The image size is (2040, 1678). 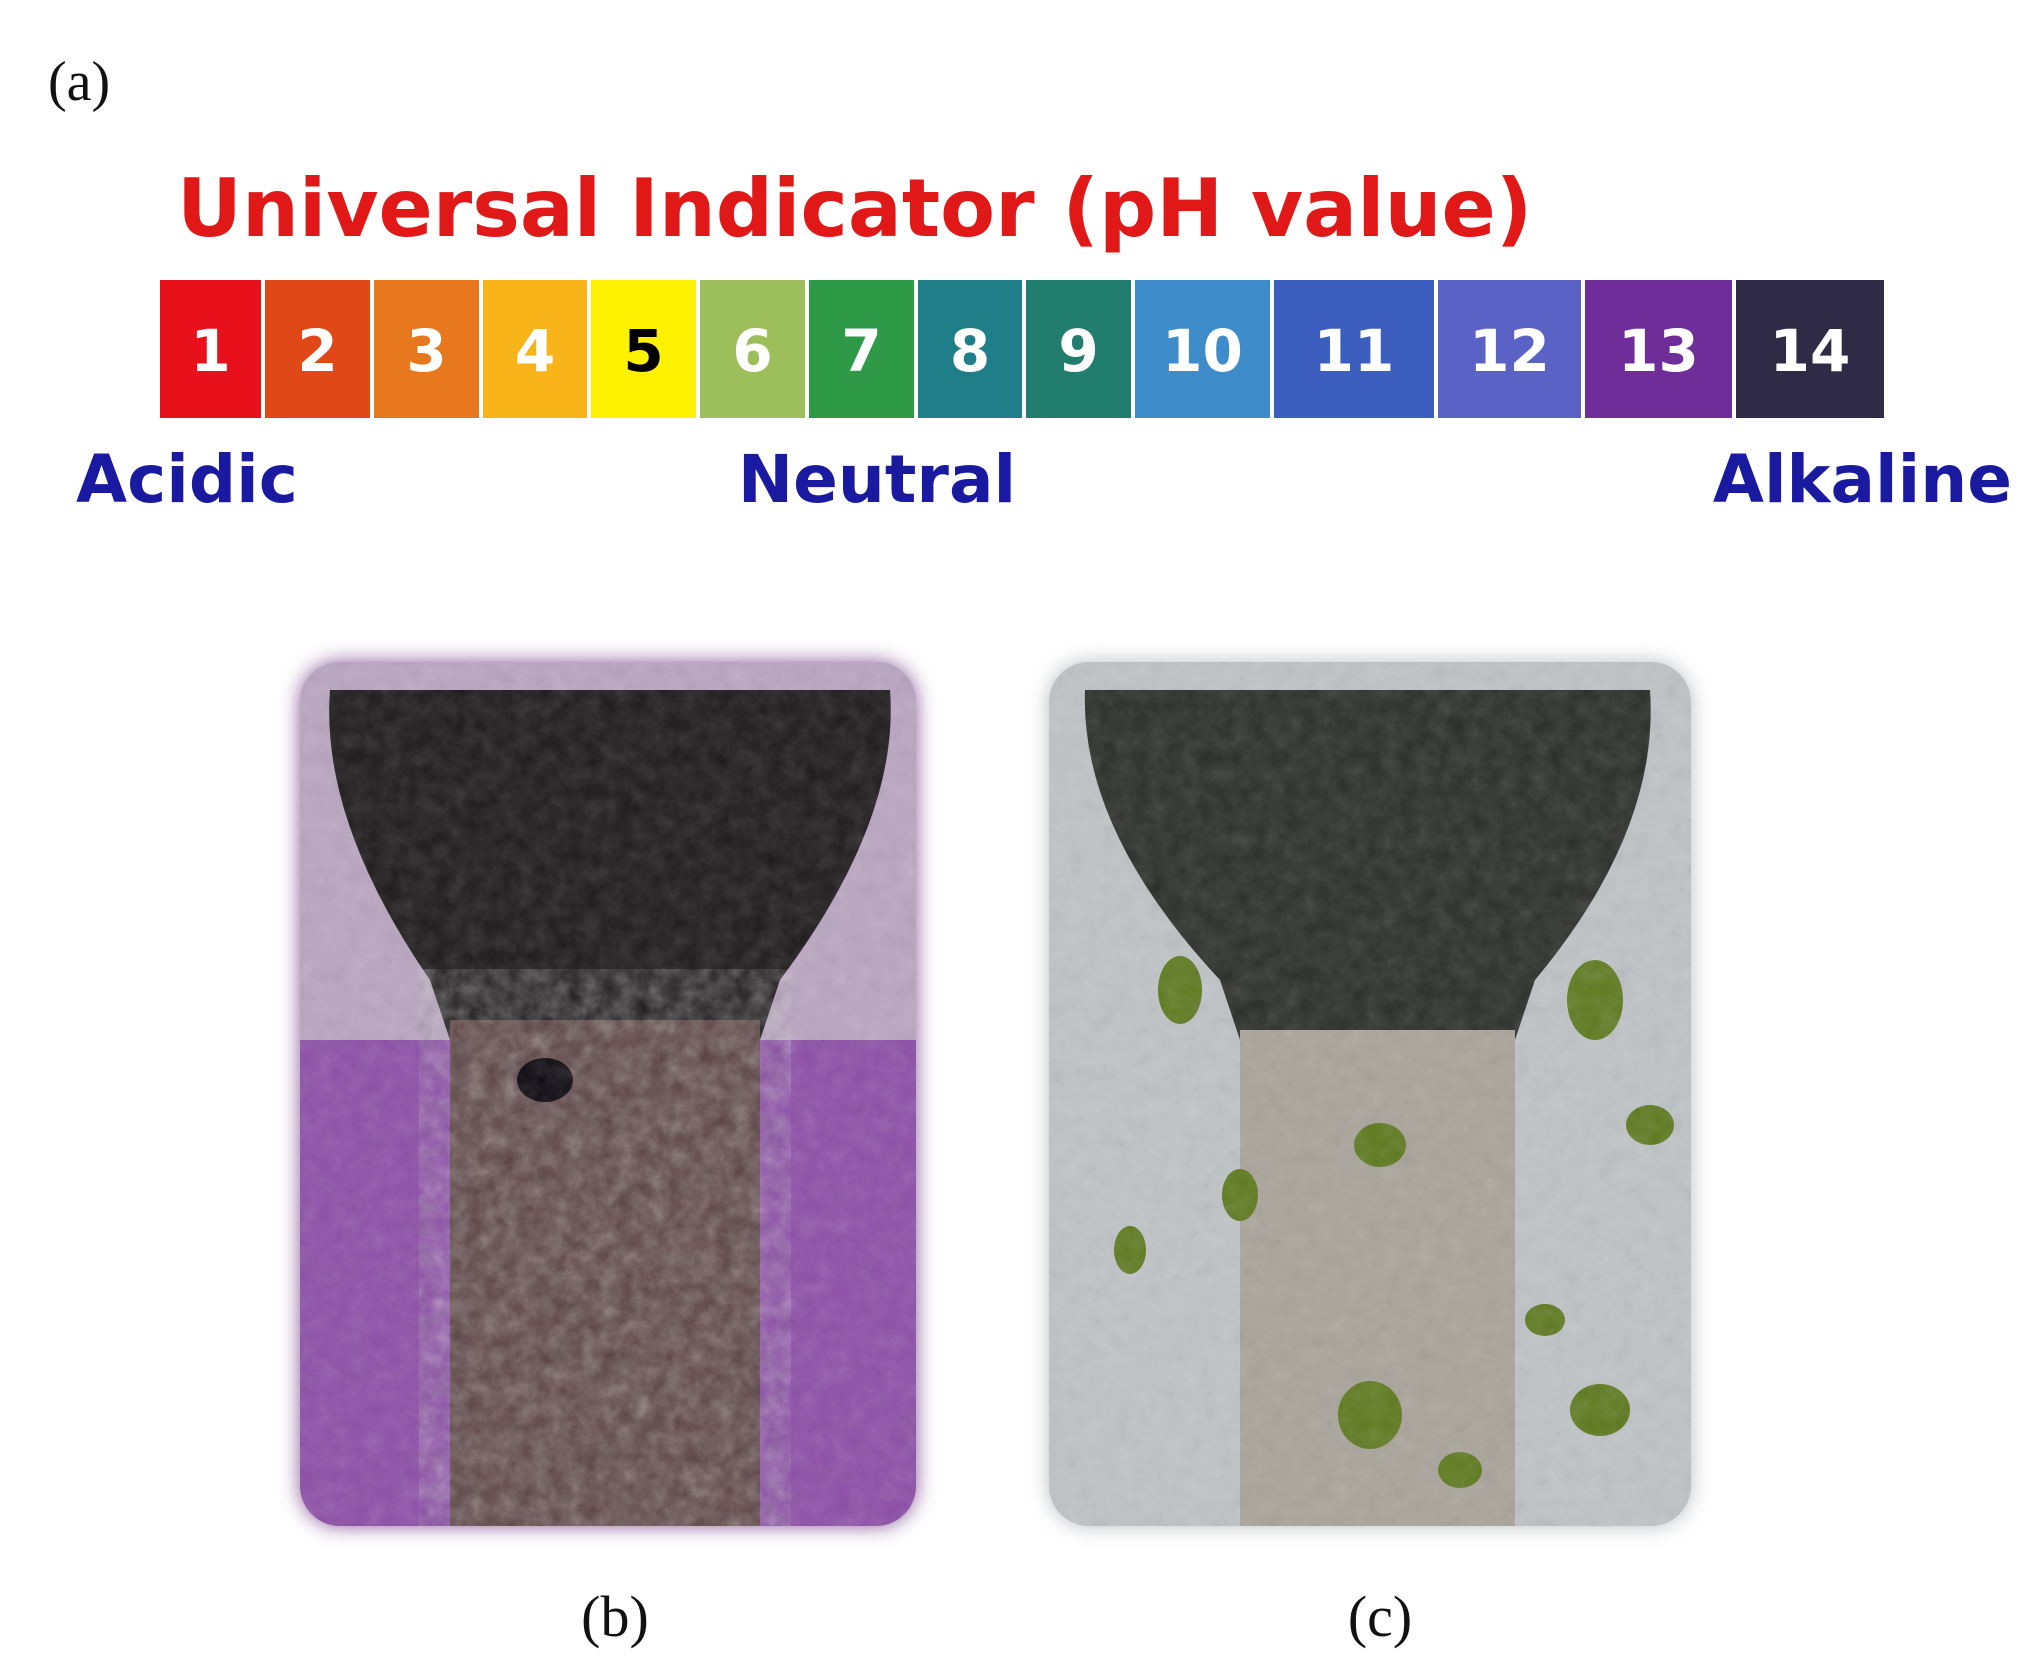 I want to click on ph-number: 2, so click(x=317, y=351).